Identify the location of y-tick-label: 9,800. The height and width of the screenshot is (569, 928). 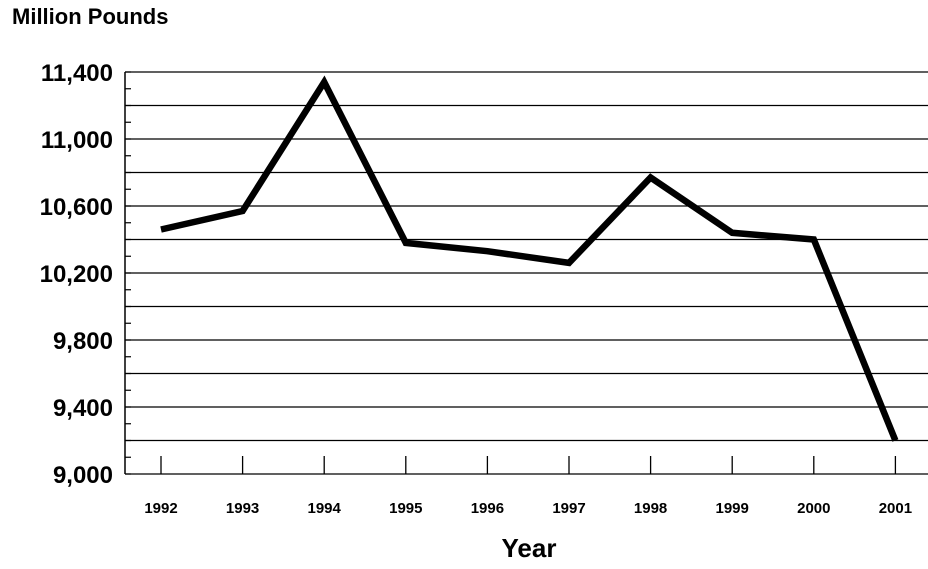
(83, 341).